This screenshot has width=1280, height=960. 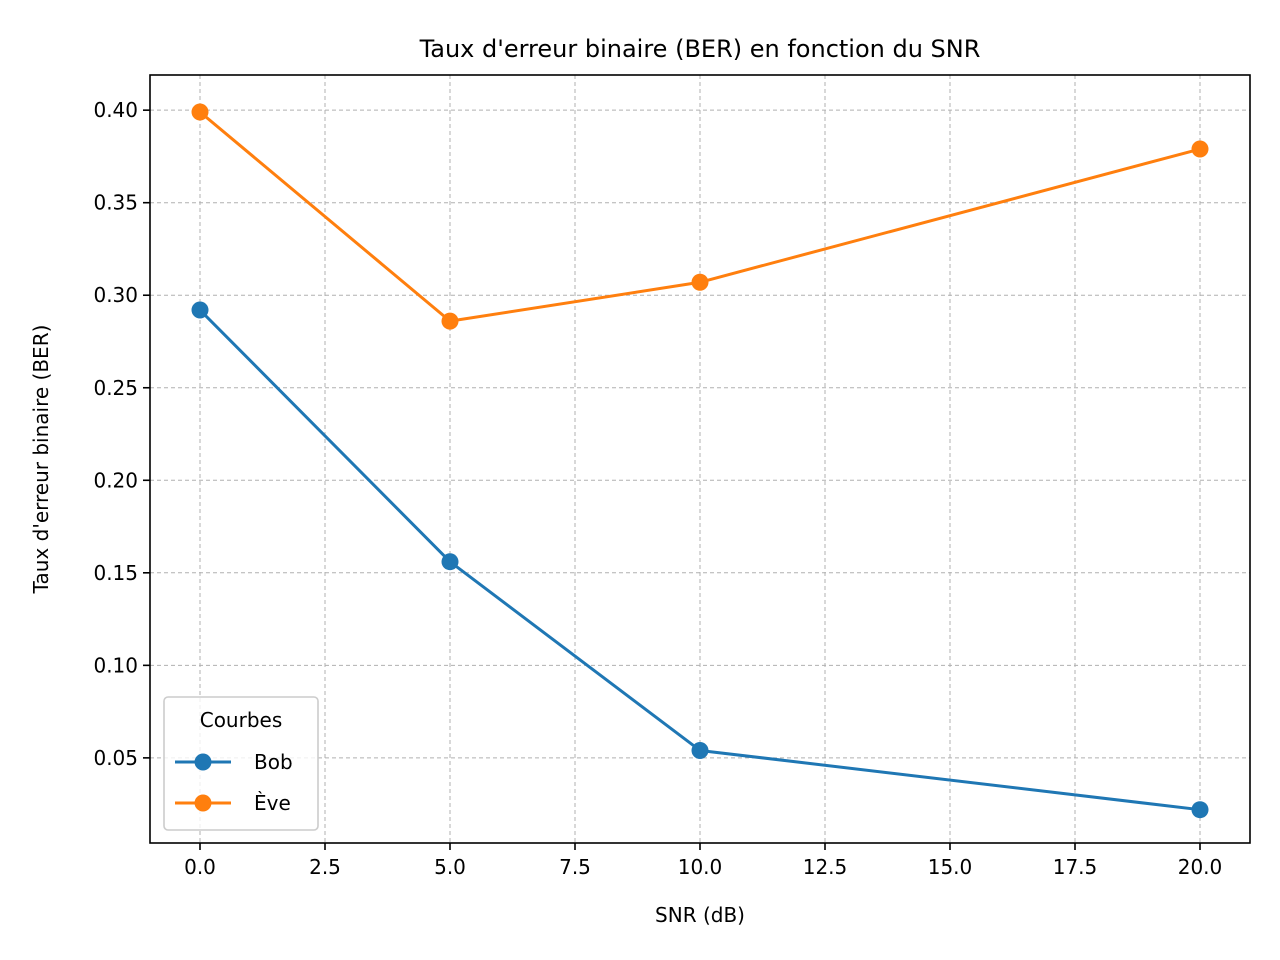 What do you see at coordinates (115, 203) in the screenshot?
I see `y-tick-label: 0.35` at bounding box center [115, 203].